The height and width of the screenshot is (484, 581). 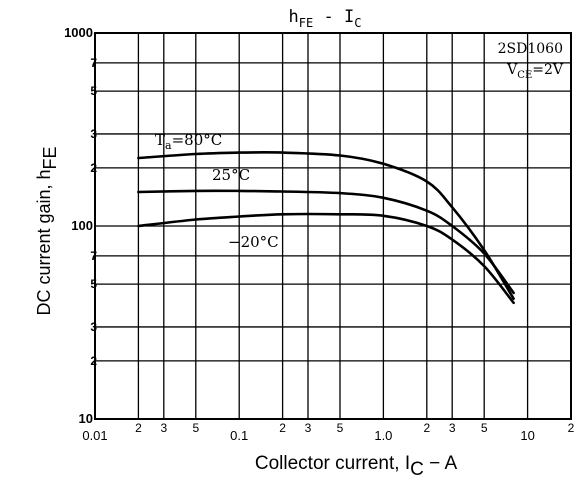 What do you see at coordinates (188, 141) in the screenshot?
I see `series-label-80c: Ta=80°C` at bounding box center [188, 141].